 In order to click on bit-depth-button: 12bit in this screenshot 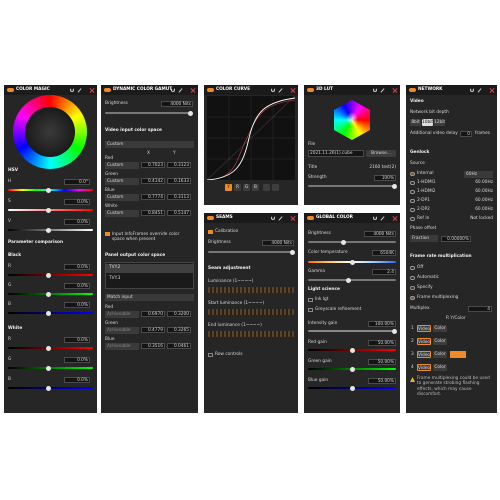, I will do `click(440, 122)`.